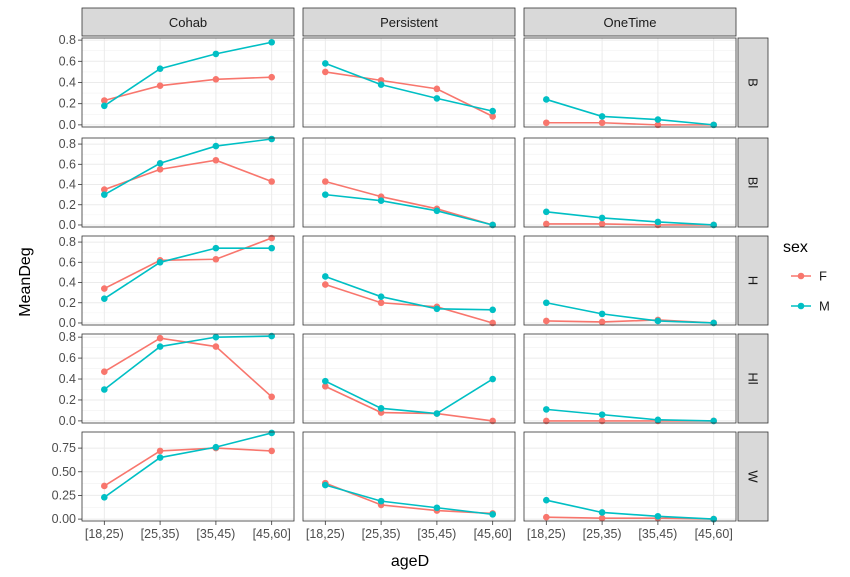 This screenshot has width=850, height=577. Describe the element at coordinates (64, 472) in the screenshot. I see `y-tick-label: 0.50` at that location.